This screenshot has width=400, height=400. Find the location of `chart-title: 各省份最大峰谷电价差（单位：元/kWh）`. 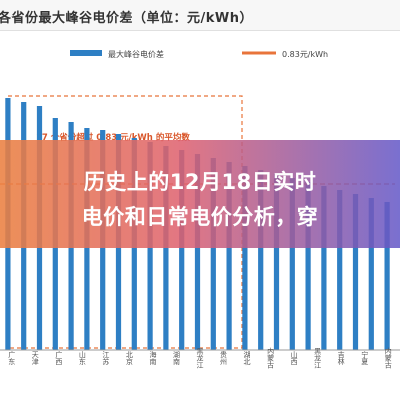

chart-title: 各省份最大峰谷电价差（单位：元/kWh） is located at coordinates (126, 18).